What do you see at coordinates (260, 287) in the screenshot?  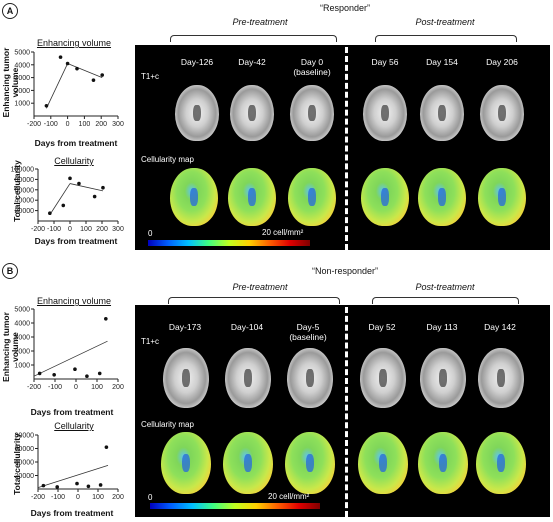 I see `panel-b-pre-label: Pre-treatment` at bounding box center [260, 287].